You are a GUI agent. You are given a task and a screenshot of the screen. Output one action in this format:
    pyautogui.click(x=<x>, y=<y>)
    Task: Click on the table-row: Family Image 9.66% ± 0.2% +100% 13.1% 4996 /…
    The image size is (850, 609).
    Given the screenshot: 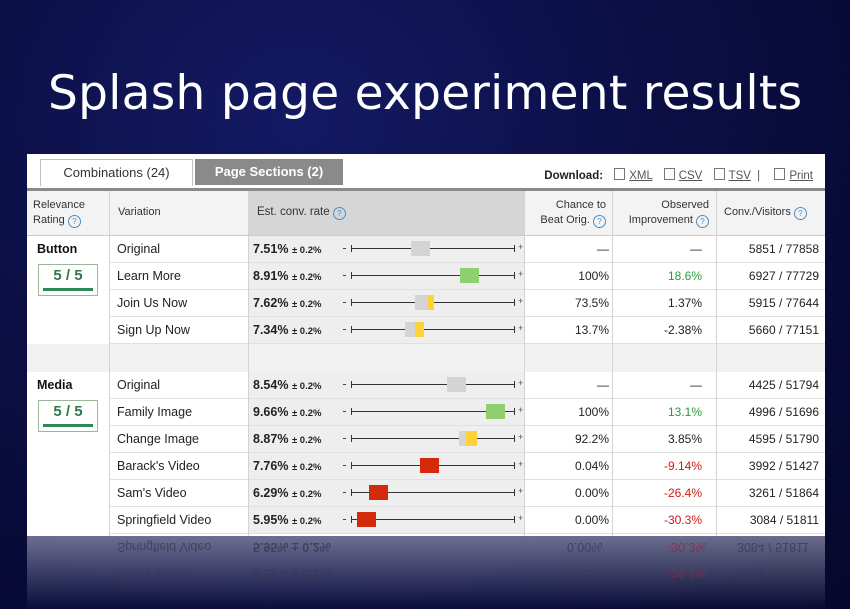 What is the action you would take?
    pyautogui.click(x=467, y=412)
    